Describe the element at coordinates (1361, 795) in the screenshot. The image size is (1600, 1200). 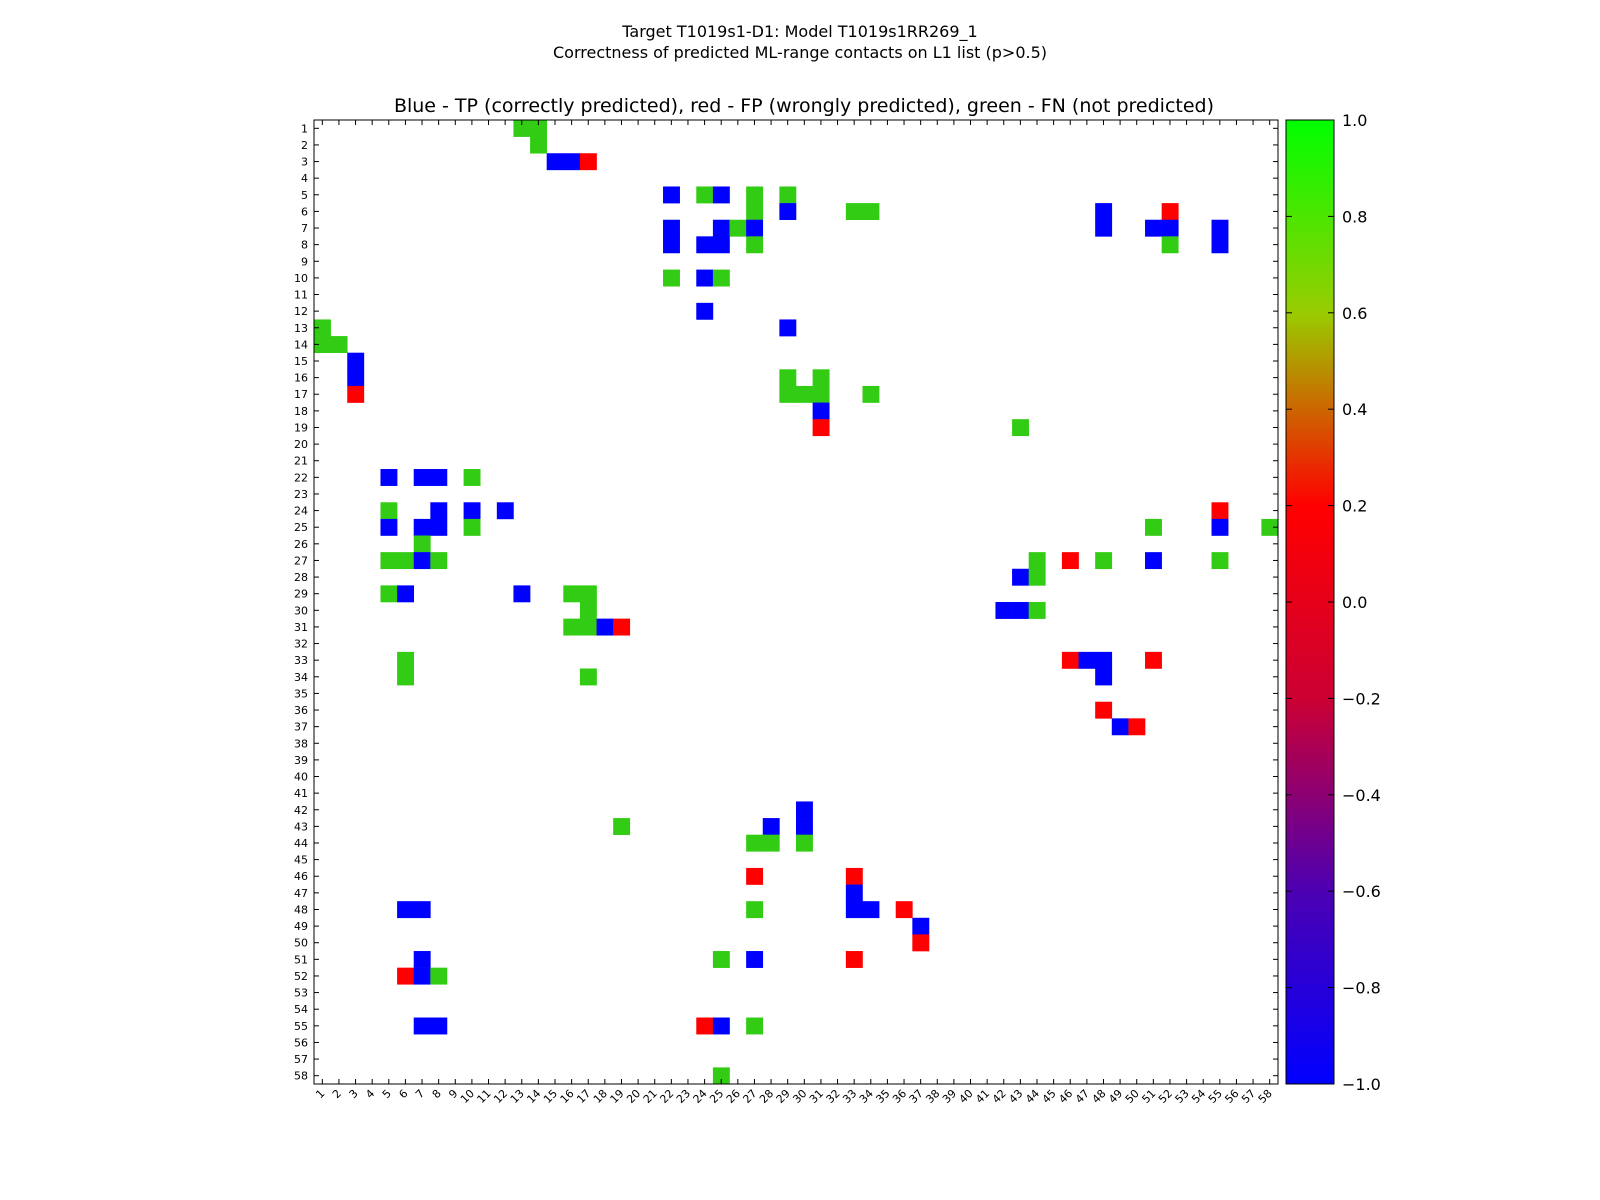
I see `colorbar-tick-label: −0.4` at that location.